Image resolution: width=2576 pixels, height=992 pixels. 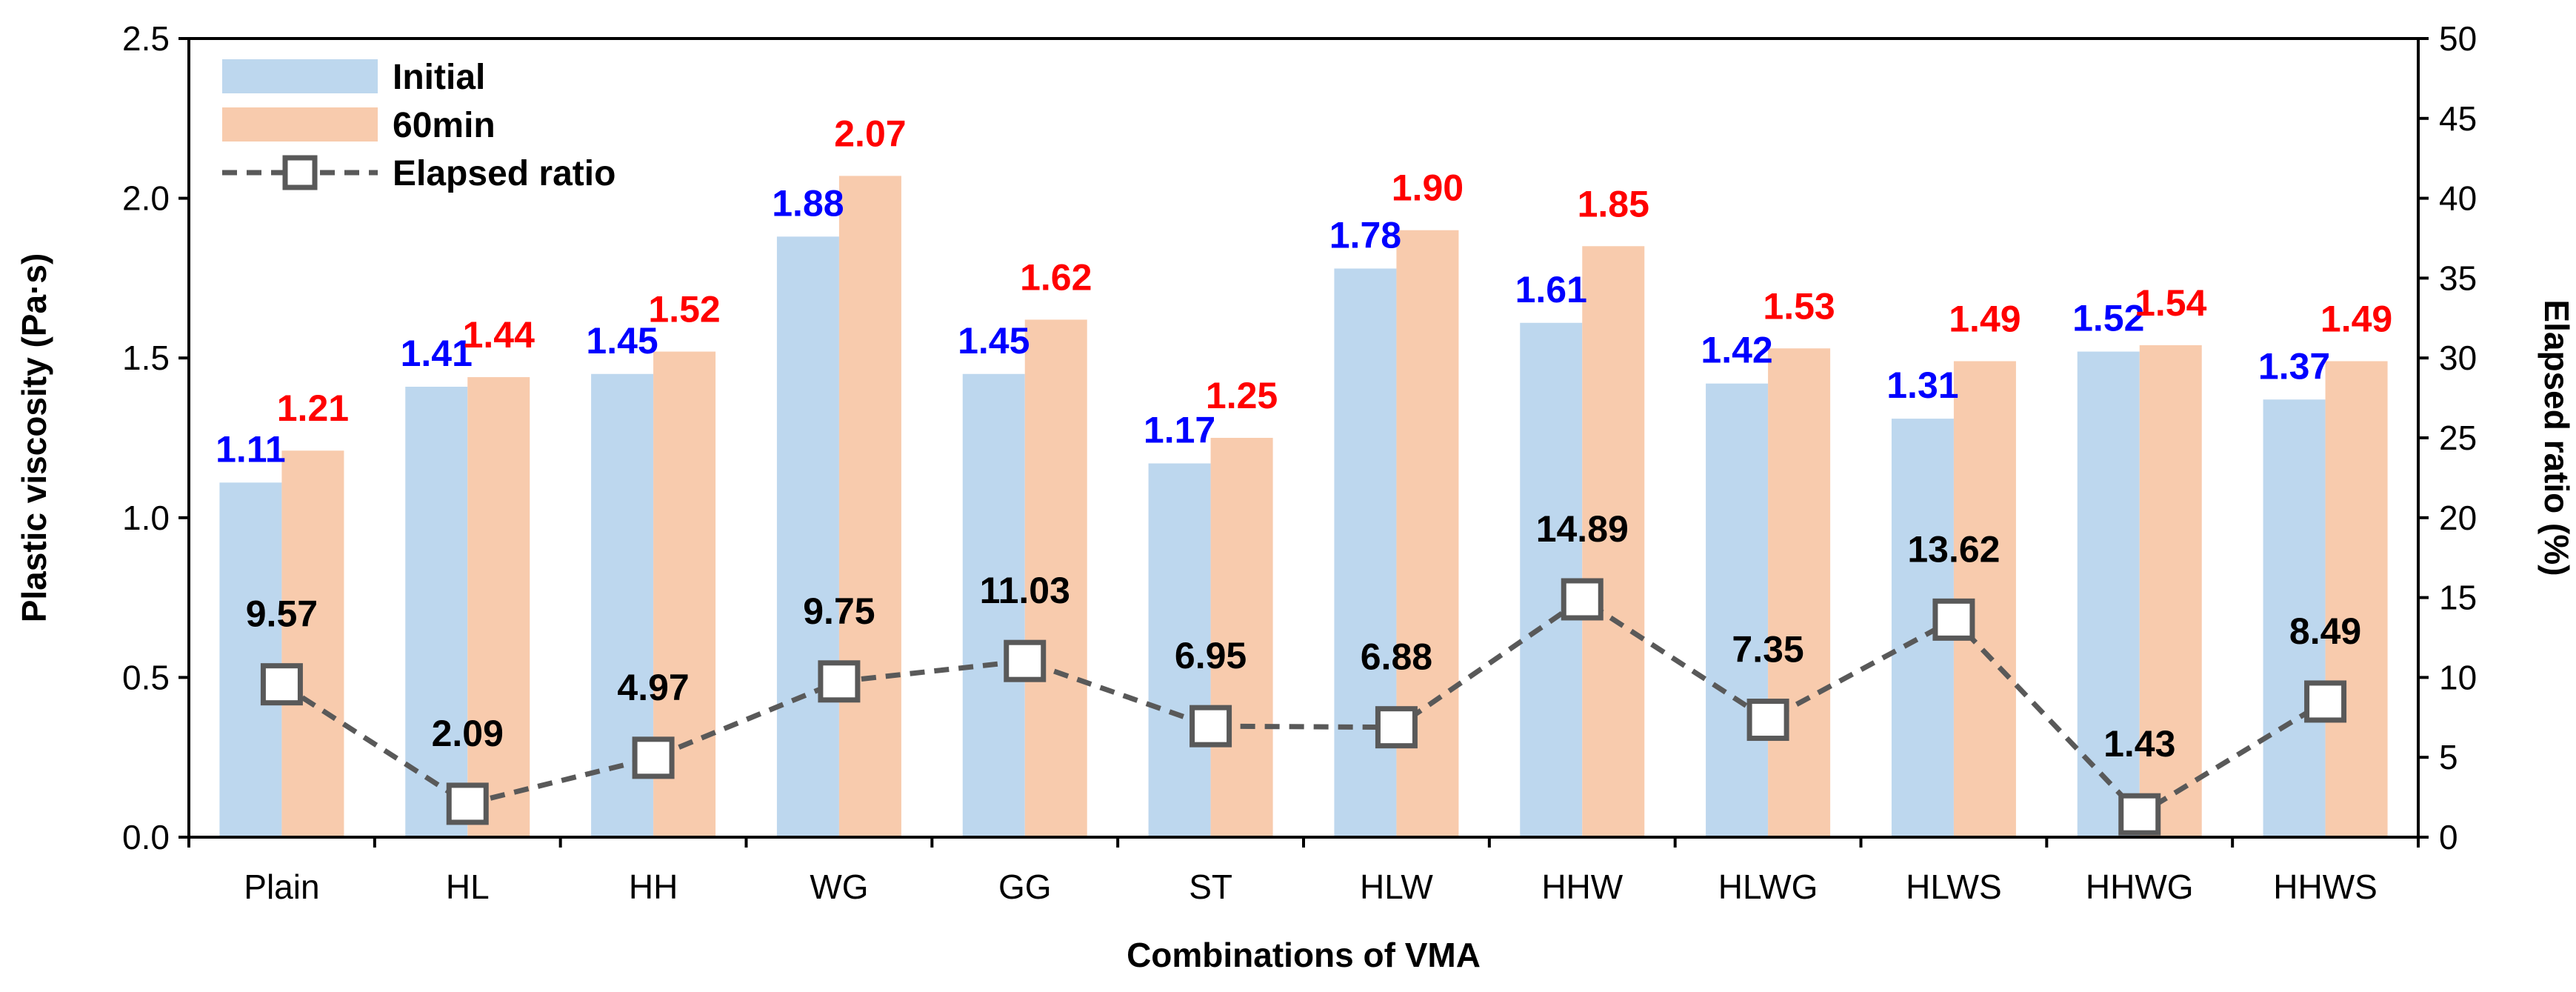 I want to click on y2-tick-label: 50, so click(x=2458, y=38).